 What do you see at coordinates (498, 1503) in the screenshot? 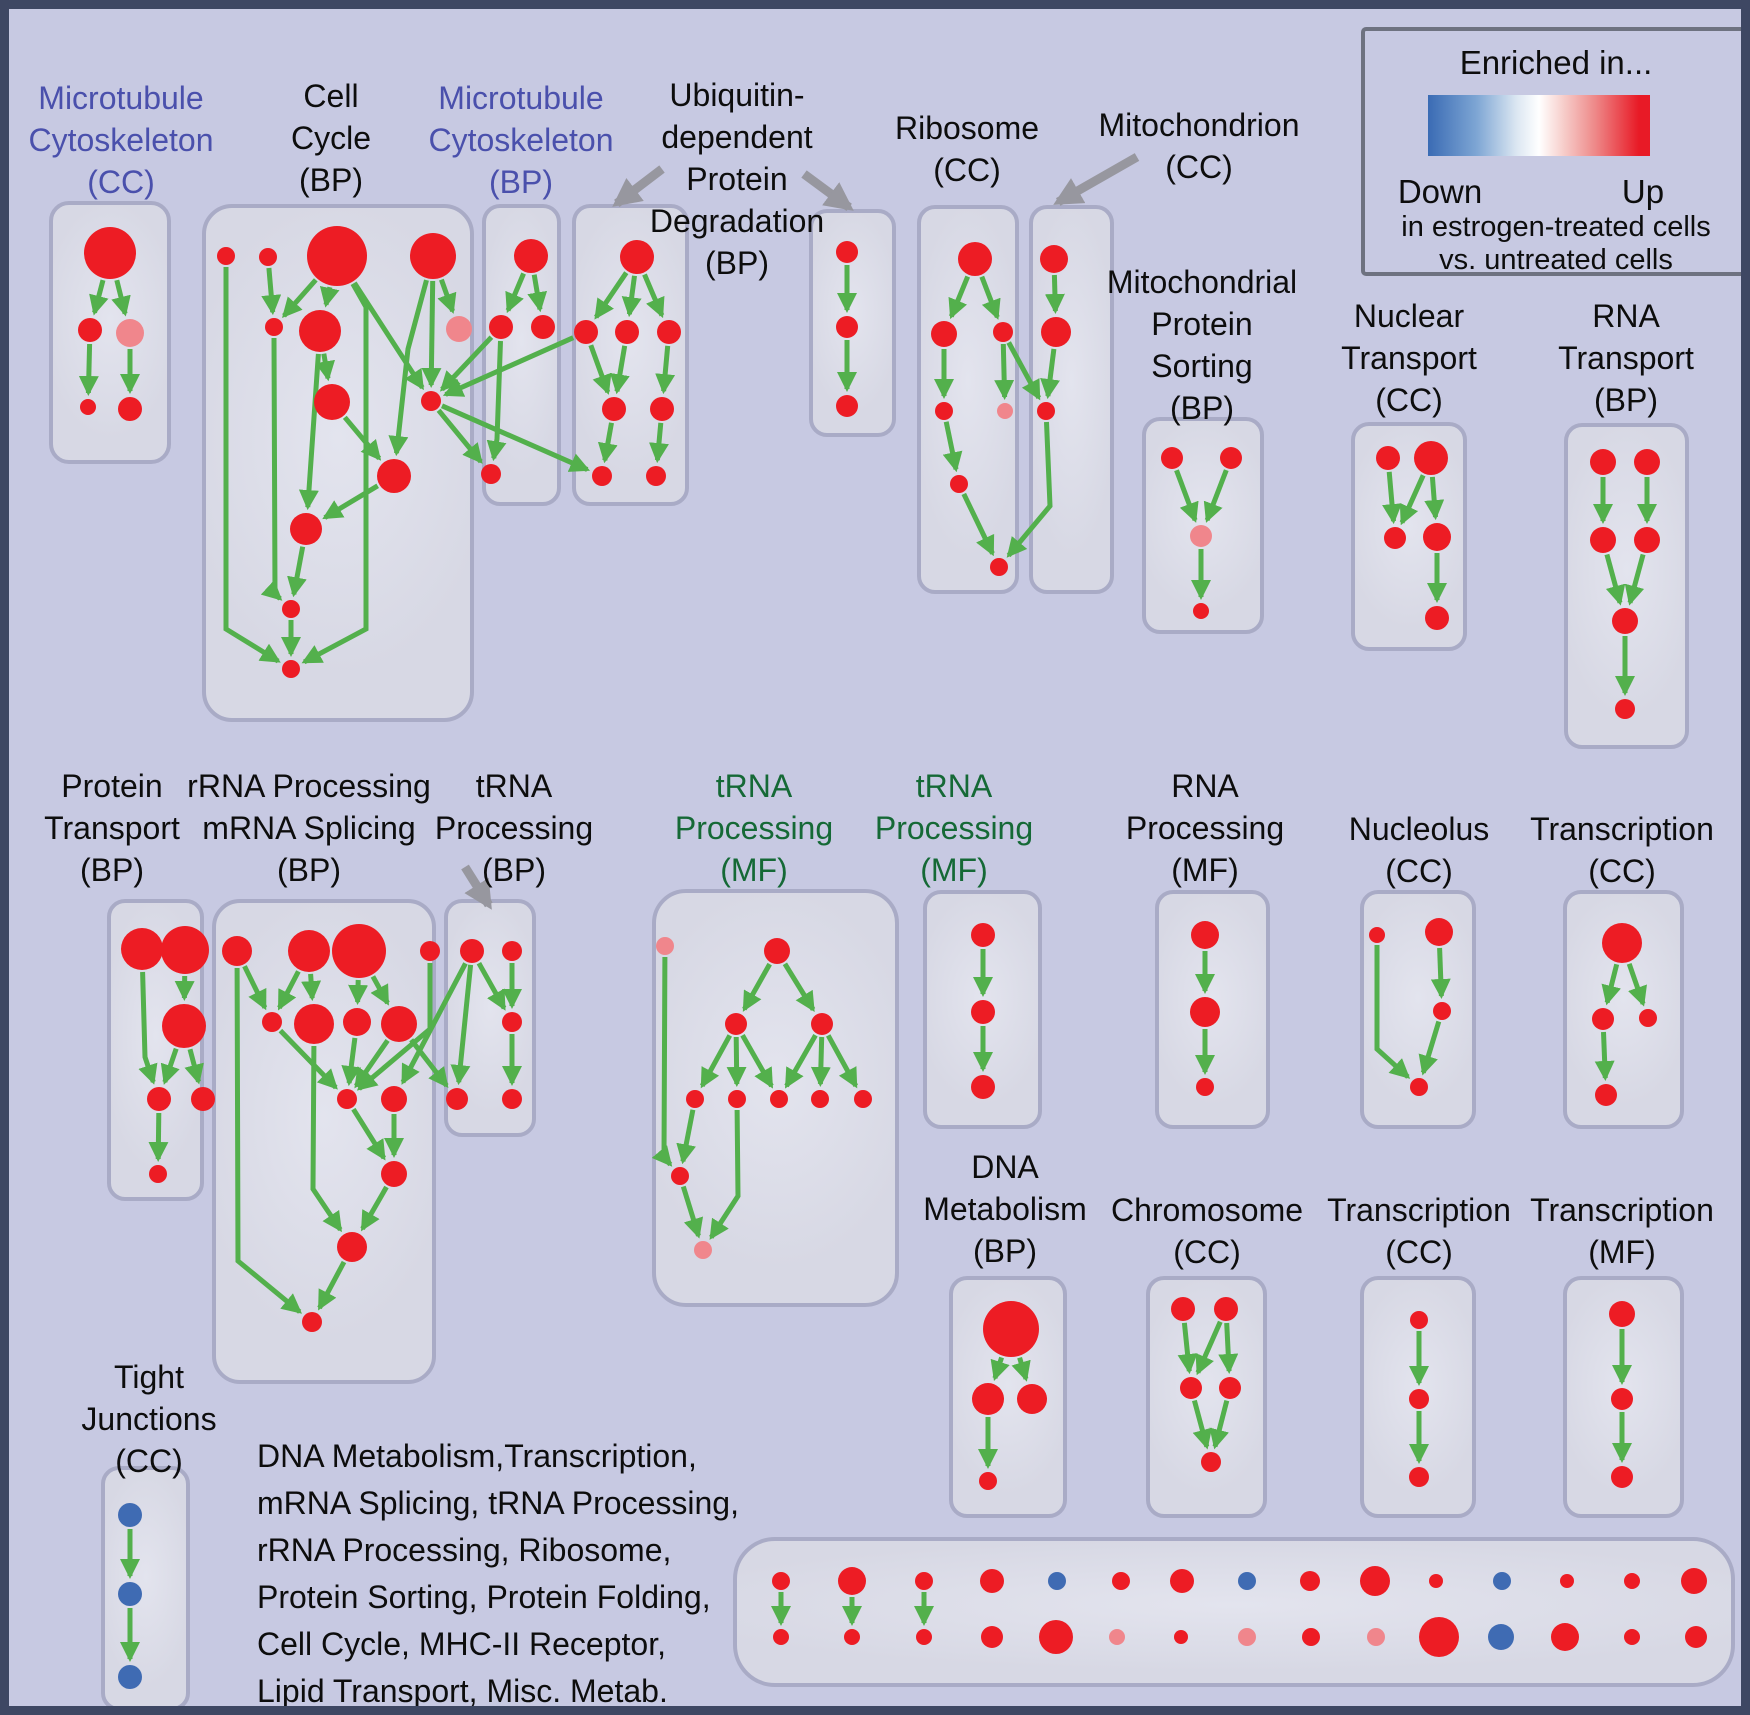
I see `summary-line: mRNA Splicing, tRNA Processing,` at bounding box center [498, 1503].